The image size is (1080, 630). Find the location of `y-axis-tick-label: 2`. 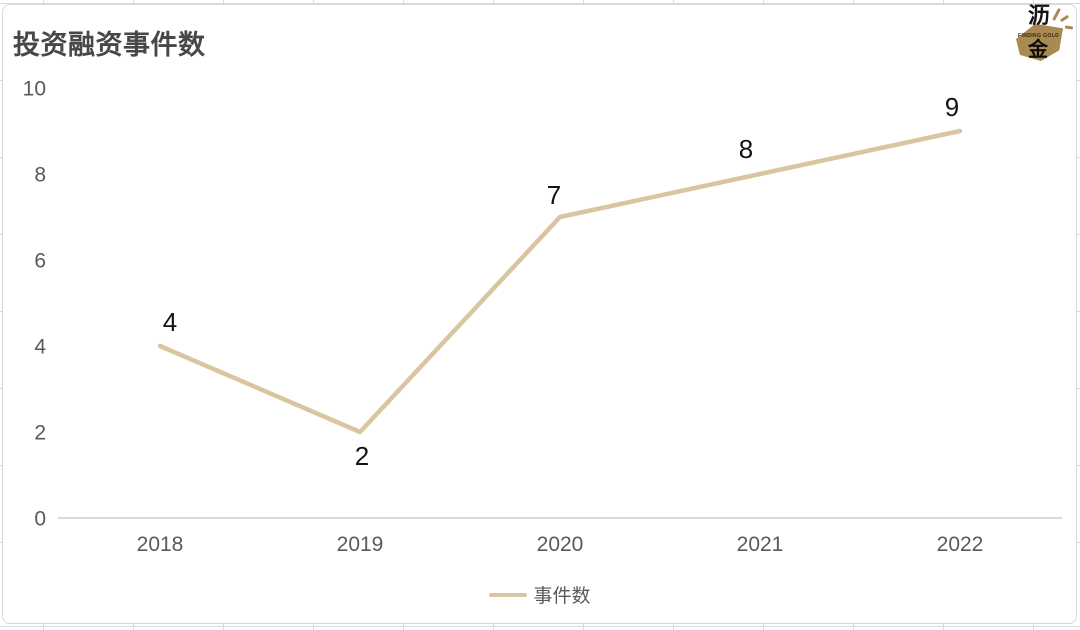

y-axis-tick-label: 2 is located at coordinates (40, 432).